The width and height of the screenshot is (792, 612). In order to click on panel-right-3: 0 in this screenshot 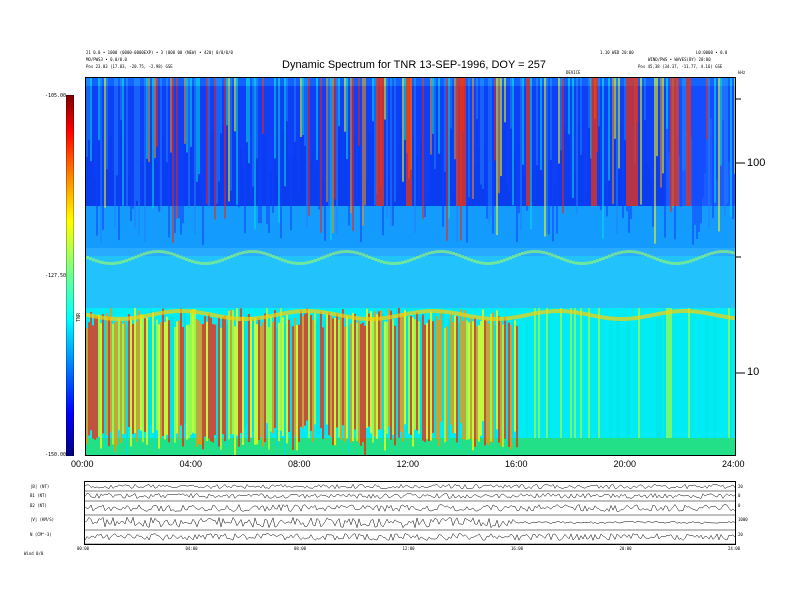, I will do `click(739, 505)`.